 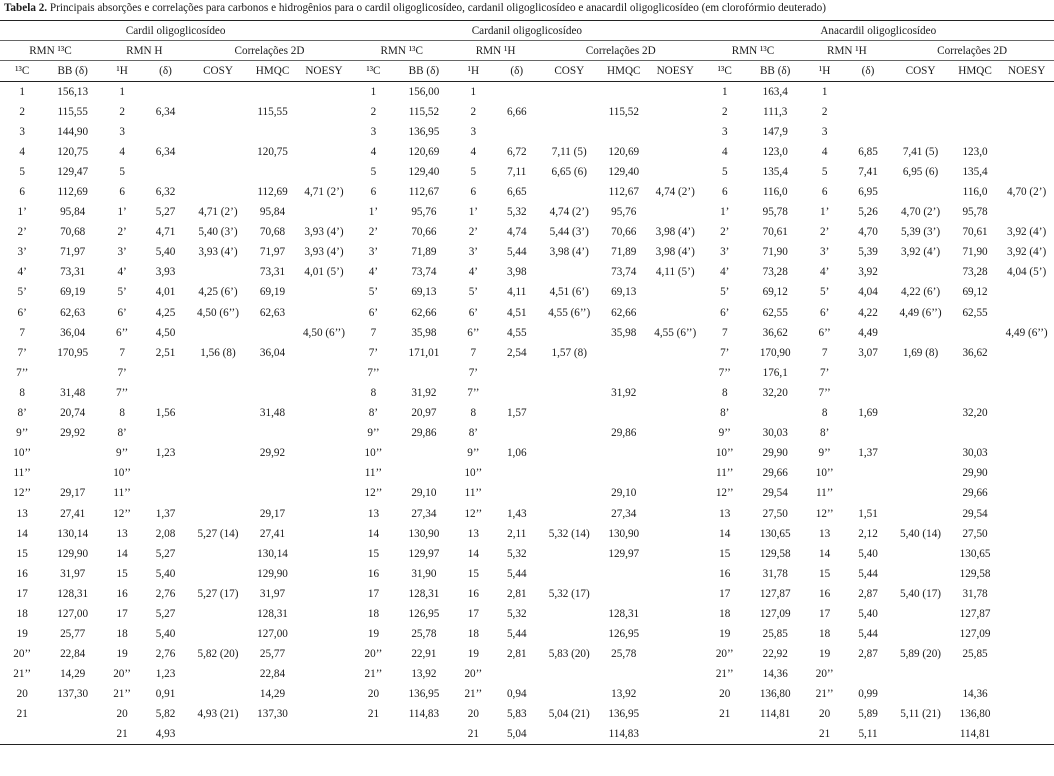 I want to click on table-cell: 5,27, so click(x=165, y=553).